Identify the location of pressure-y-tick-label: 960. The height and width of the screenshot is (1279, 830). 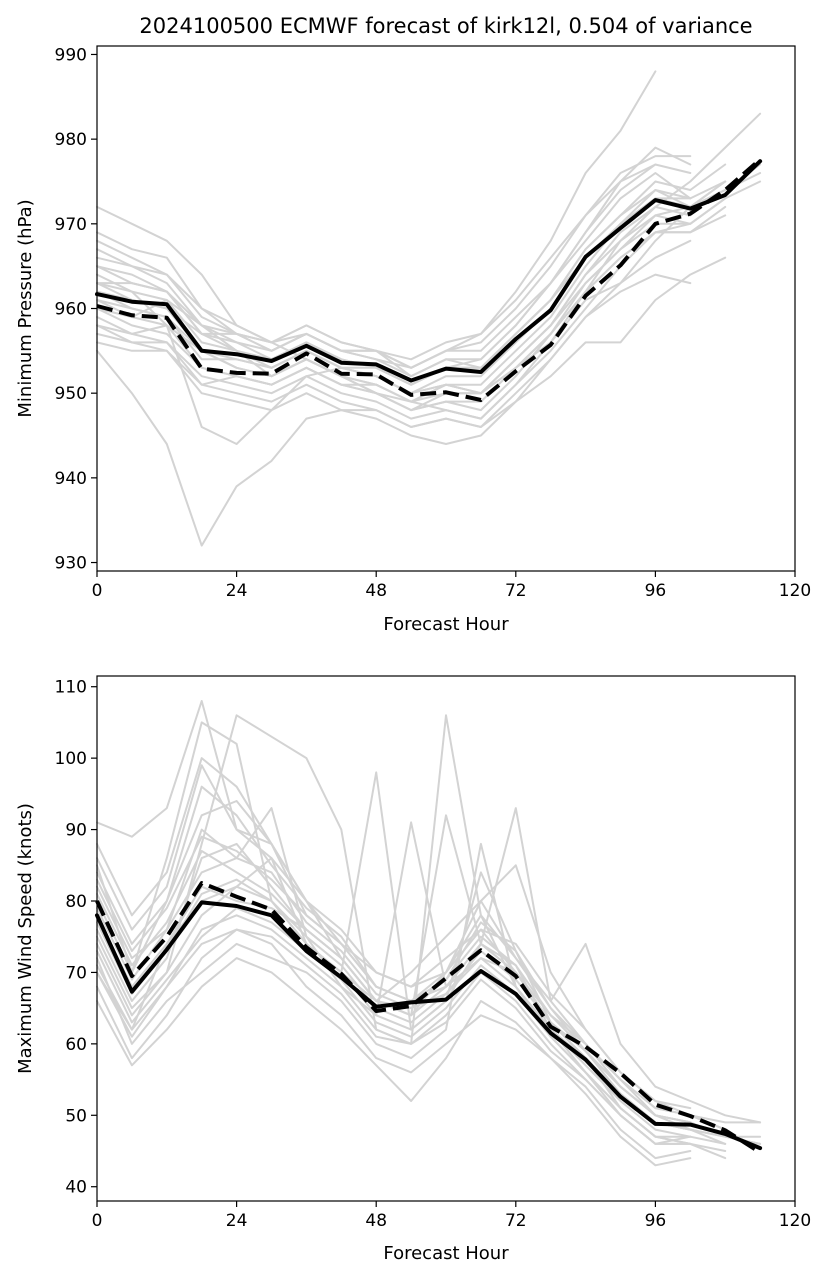
(71, 310).